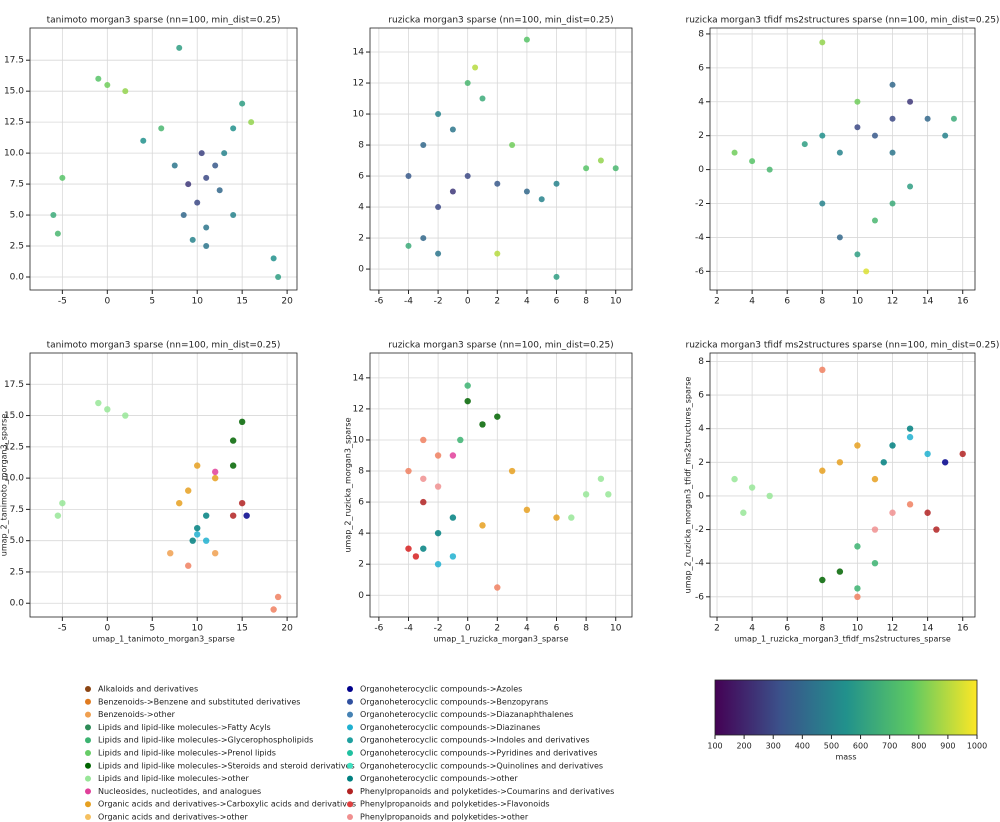  I want to click on x-tick-label: 2, so click(717, 302).